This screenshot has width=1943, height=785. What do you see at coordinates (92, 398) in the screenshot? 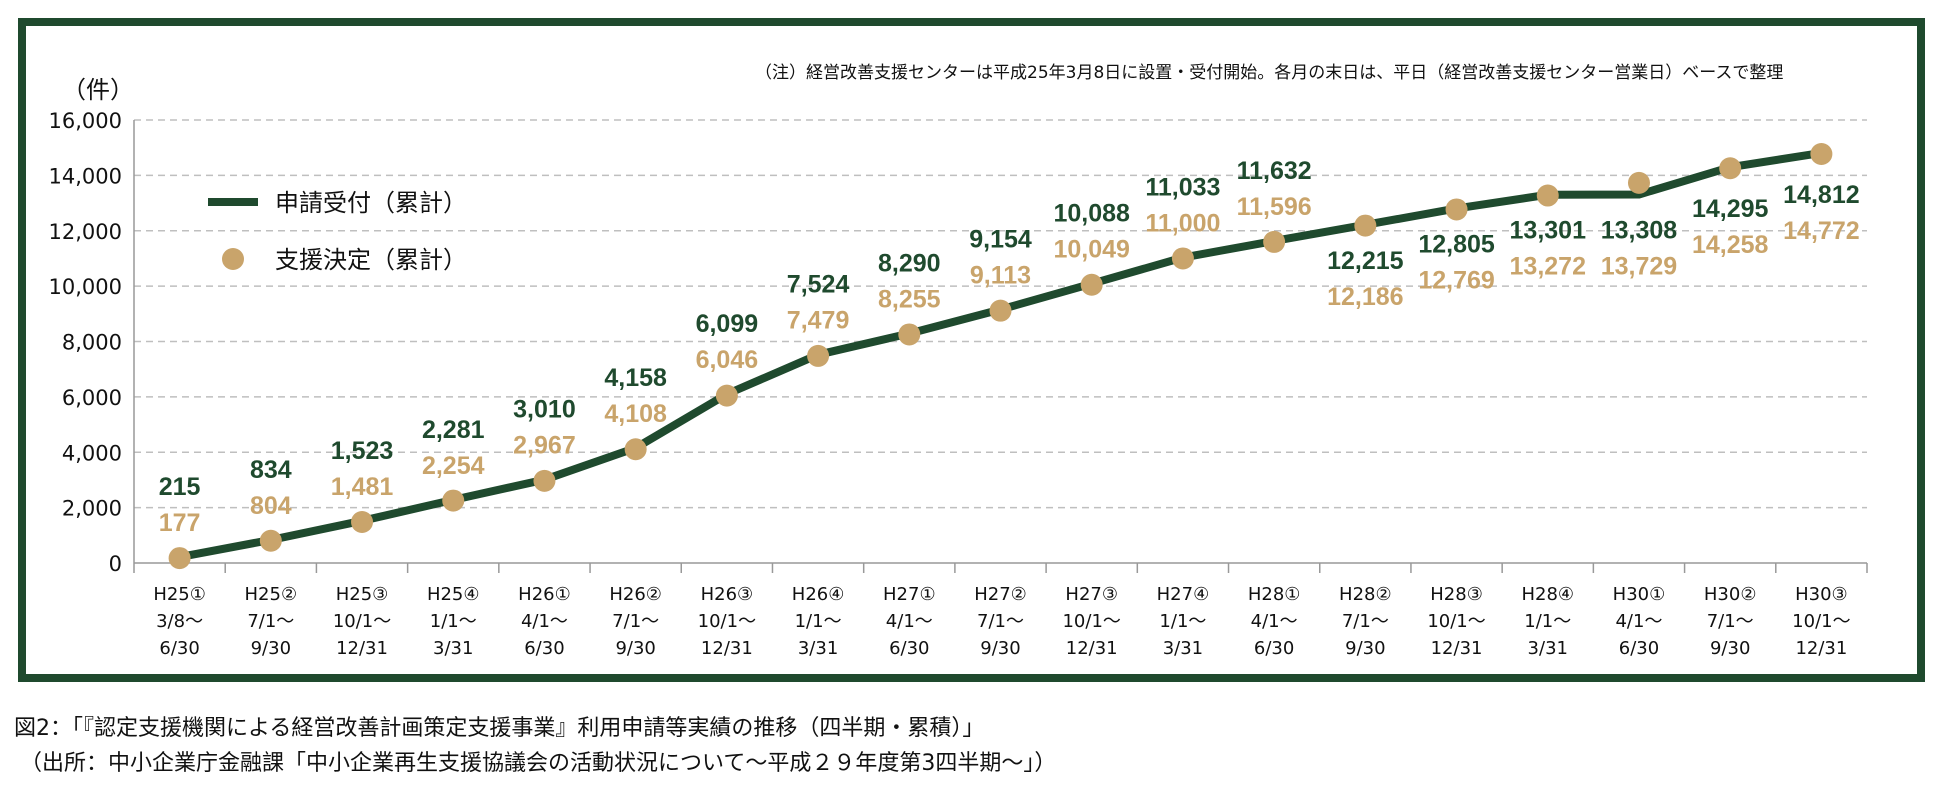
I see `y-tick-label: 6,000` at bounding box center [92, 398].